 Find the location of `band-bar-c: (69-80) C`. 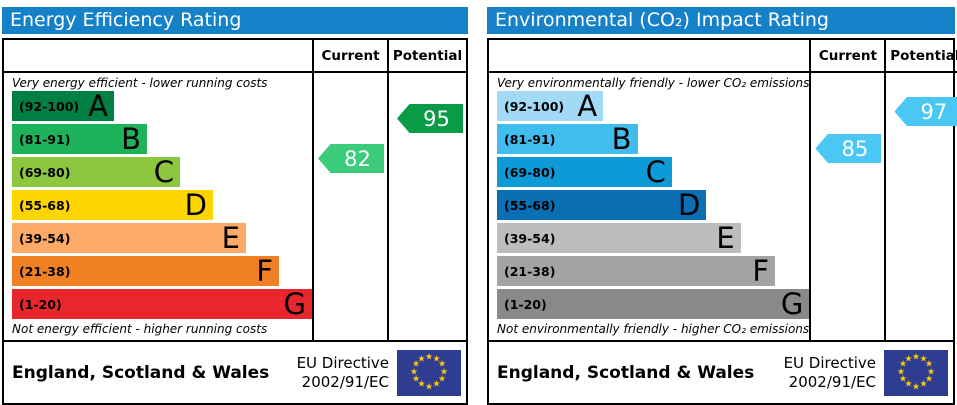

band-bar-c: (69-80) C is located at coordinates (96, 172).